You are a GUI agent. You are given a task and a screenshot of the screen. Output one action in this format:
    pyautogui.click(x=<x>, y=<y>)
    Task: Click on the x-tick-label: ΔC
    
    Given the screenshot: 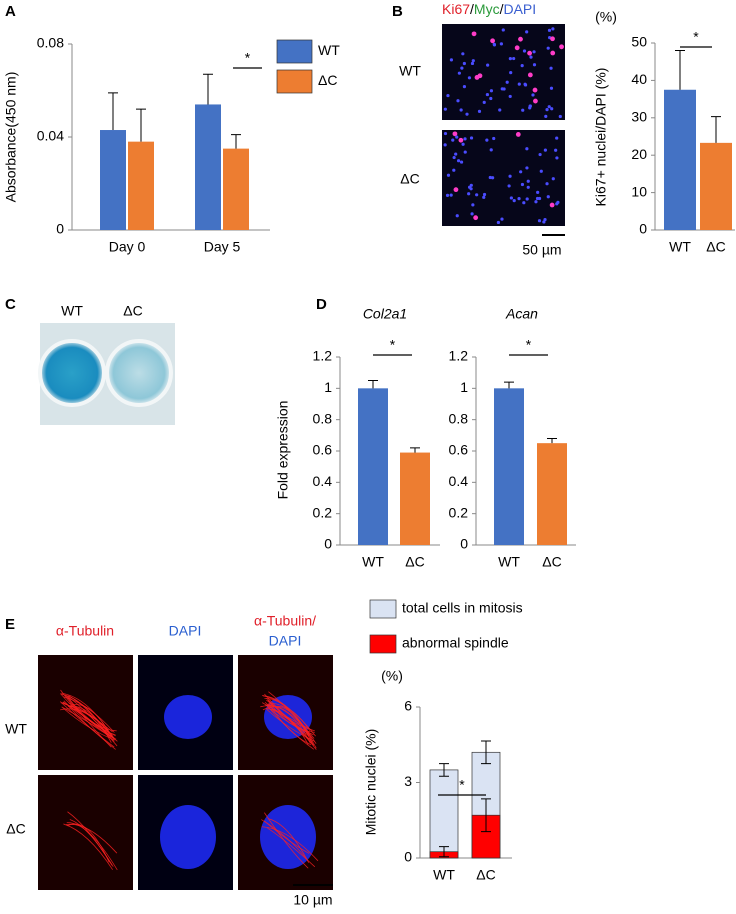 What is the action you would take?
    pyautogui.click(x=715, y=247)
    